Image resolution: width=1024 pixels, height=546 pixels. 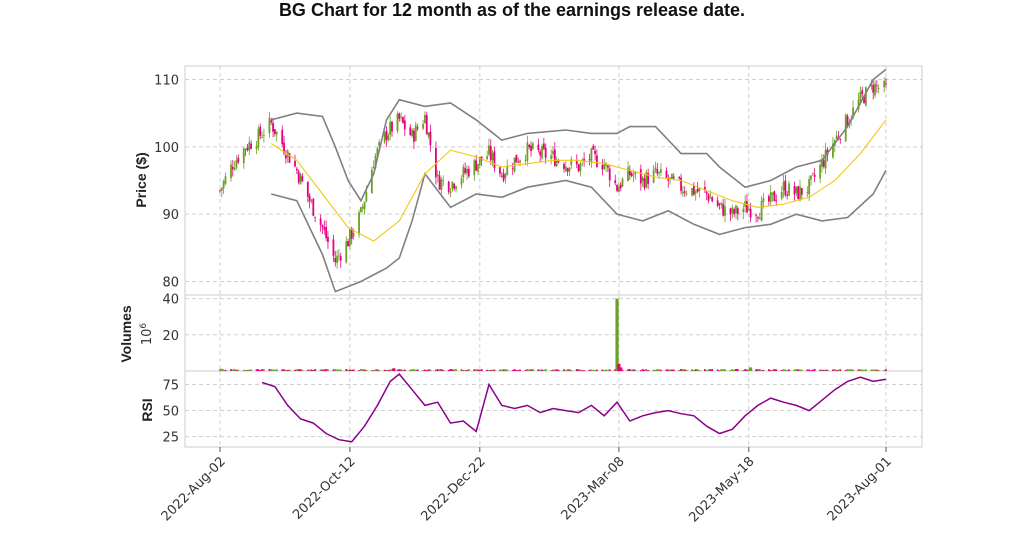 What do you see at coordinates (170, 215) in the screenshot?
I see `price-y-tick-label: 90` at bounding box center [170, 215].